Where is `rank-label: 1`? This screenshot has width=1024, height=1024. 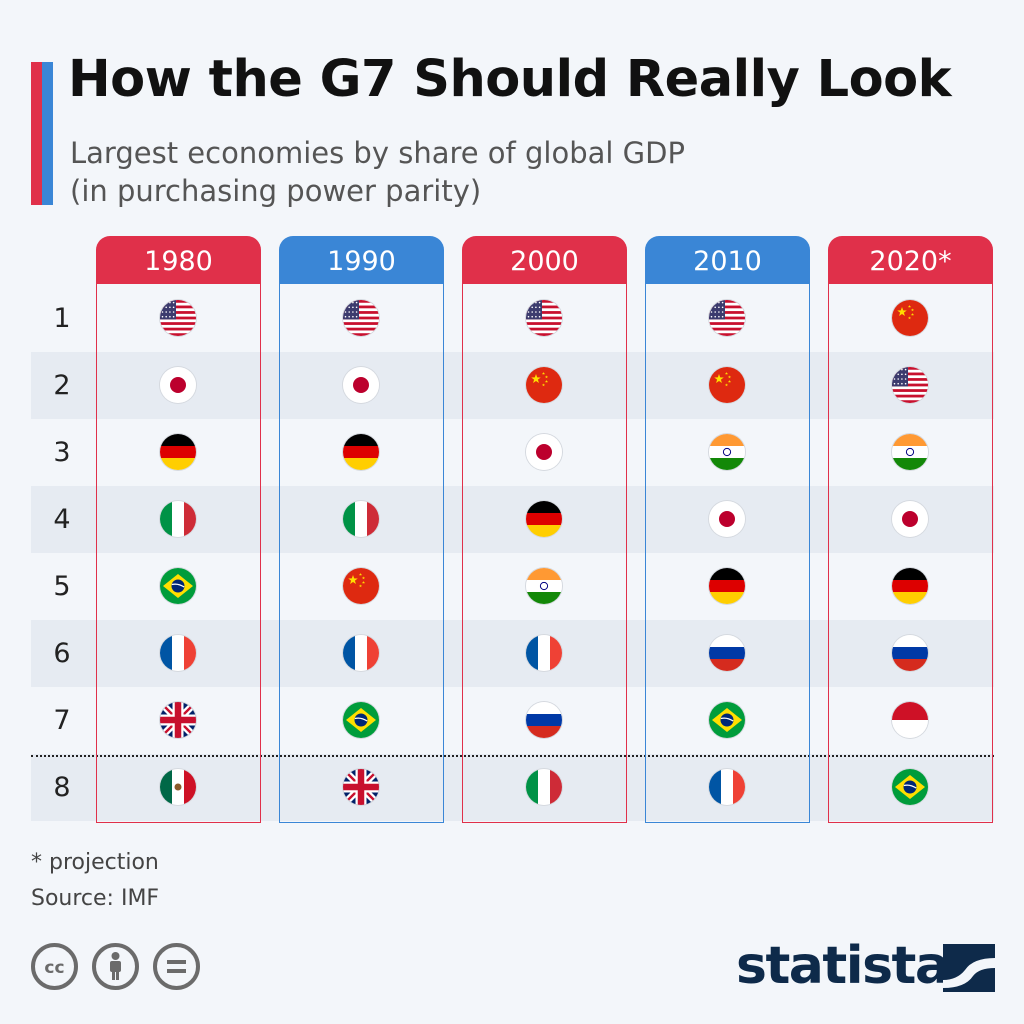 rank-label: 1 is located at coordinates (62, 318).